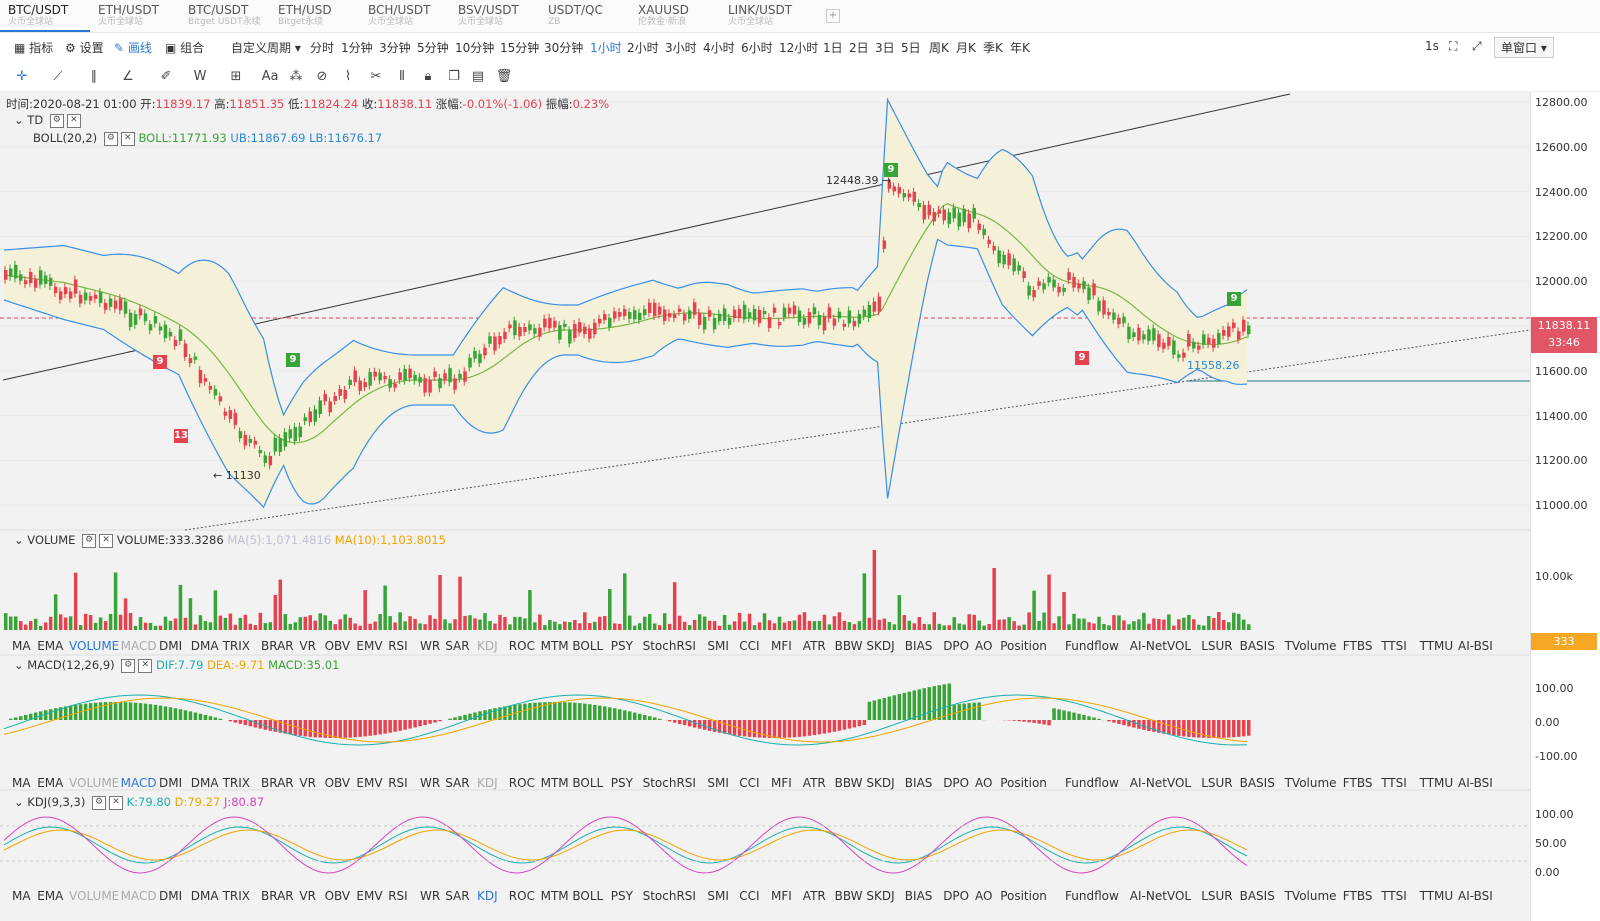  What do you see at coordinates (885, 48) in the screenshot?
I see `period-option: 3日` at bounding box center [885, 48].